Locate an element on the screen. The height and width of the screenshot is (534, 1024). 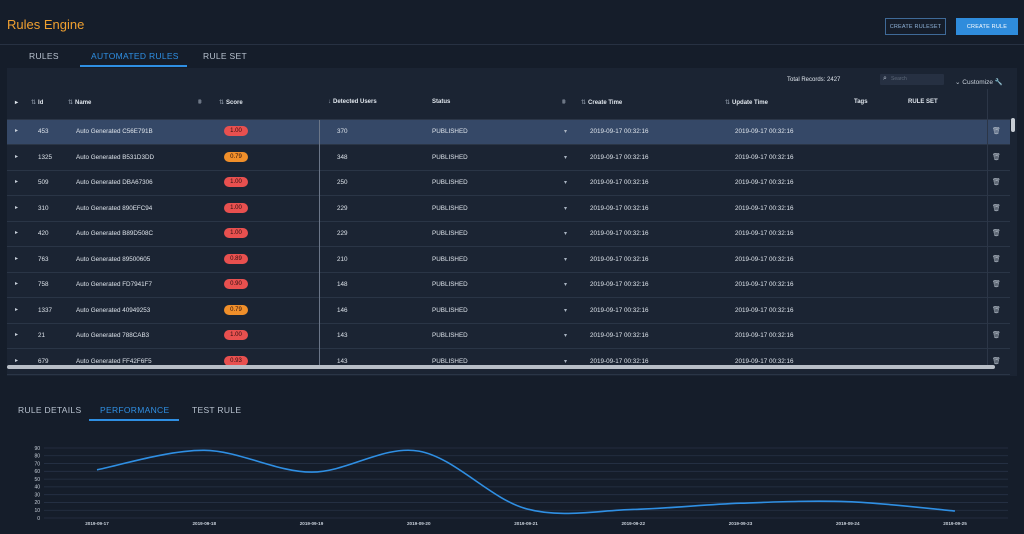
score-badge: 0.90 is located at coordinates (236, 284).